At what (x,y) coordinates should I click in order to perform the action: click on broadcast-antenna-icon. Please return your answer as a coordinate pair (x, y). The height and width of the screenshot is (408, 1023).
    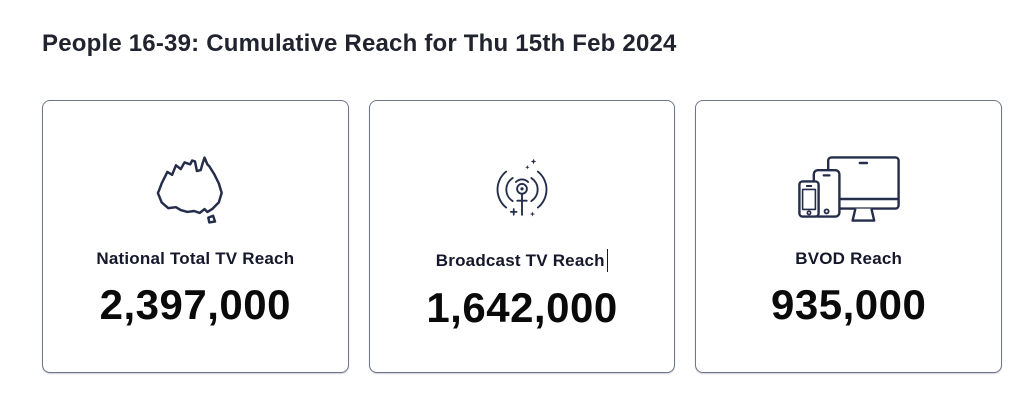
    Looking at the image, I should click on (522, 191).